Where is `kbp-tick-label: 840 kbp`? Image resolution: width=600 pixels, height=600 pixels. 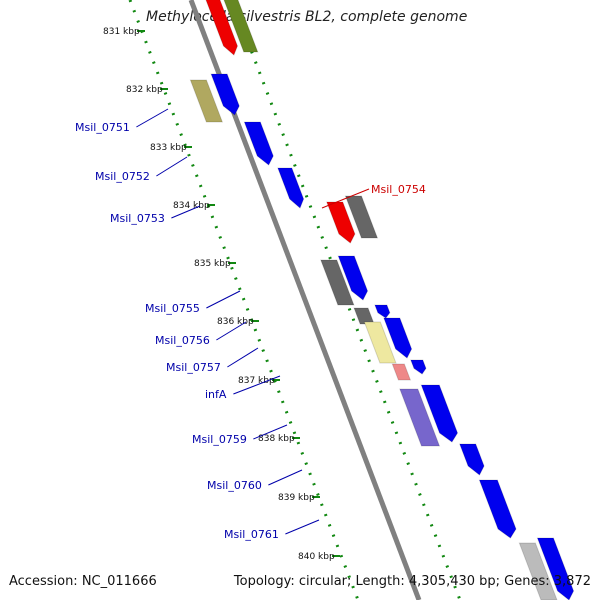 kbp-tick-label: 840 kbp is located at coordinates (316, 557).